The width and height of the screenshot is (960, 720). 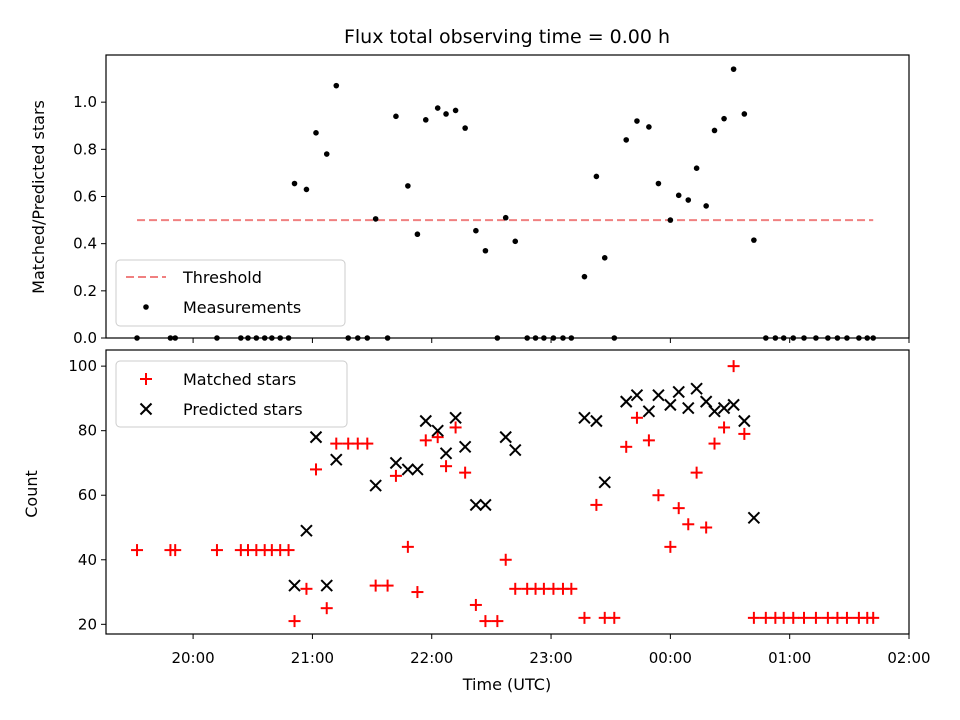 What do you see at coordinates (431, 658) in the screenshot?
I see `bottom-x-tick-label: 22:00` at bounding box center [431, 658].